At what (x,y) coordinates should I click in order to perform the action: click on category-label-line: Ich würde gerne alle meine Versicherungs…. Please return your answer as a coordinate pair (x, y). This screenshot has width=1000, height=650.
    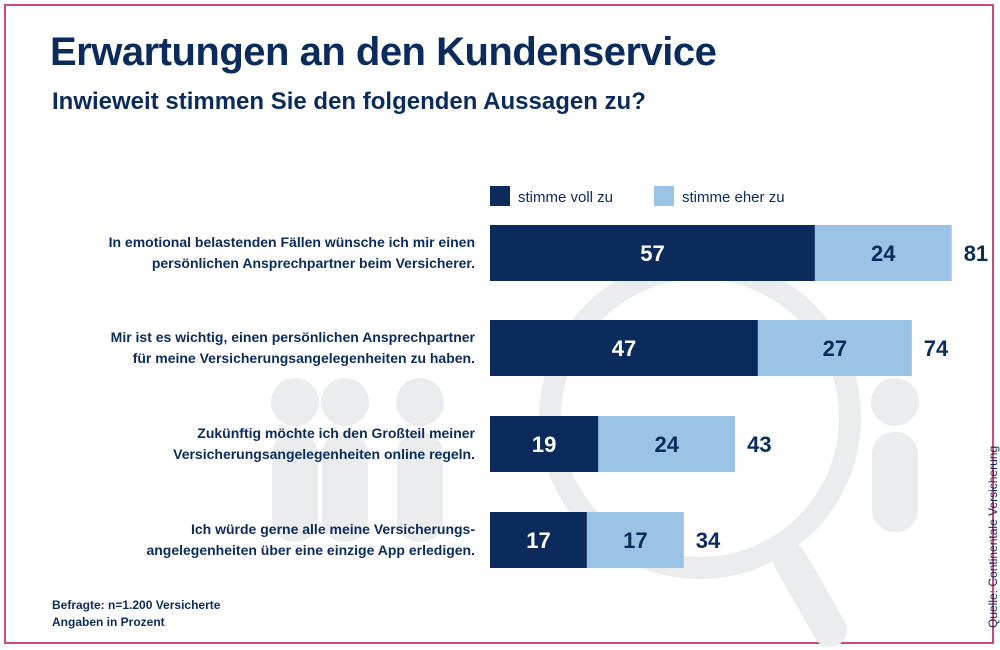
    Looking at the image, I should click on (333, 529).